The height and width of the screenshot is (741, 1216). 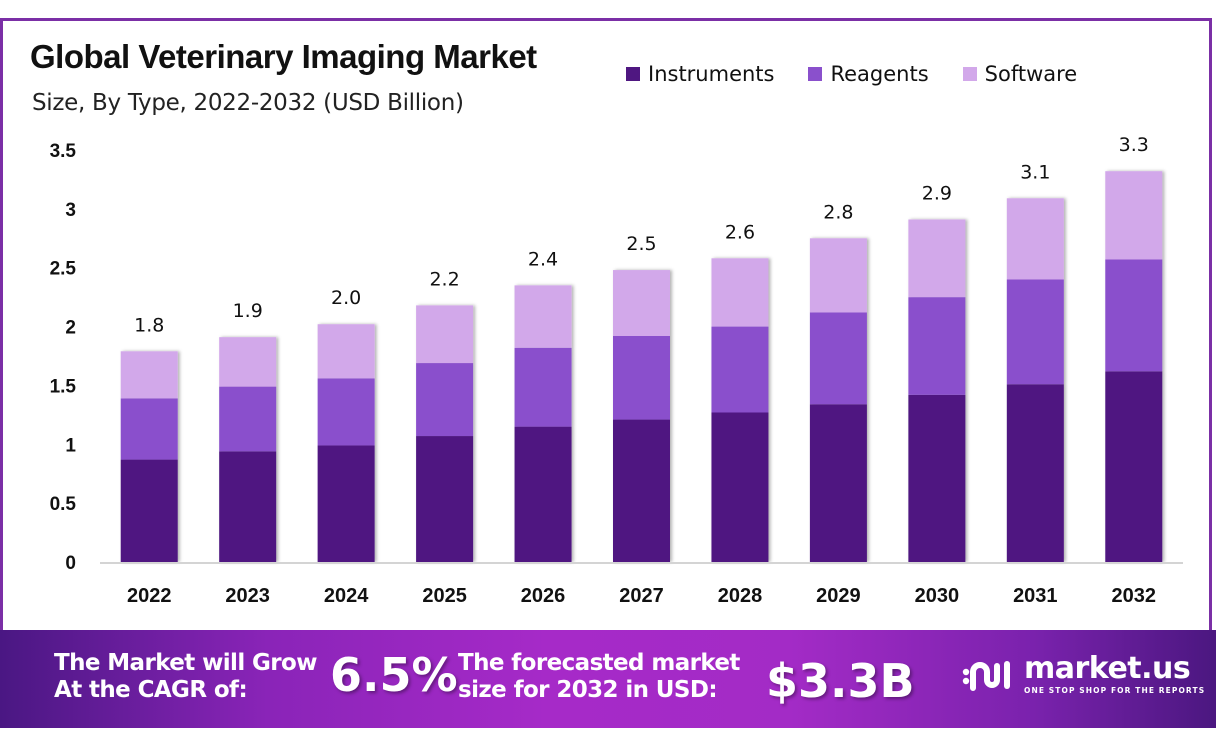 What do you see at coordinates (641, 244) in the screenshot?
I see `total-label: 2.5` at bounding box center [641, 244].